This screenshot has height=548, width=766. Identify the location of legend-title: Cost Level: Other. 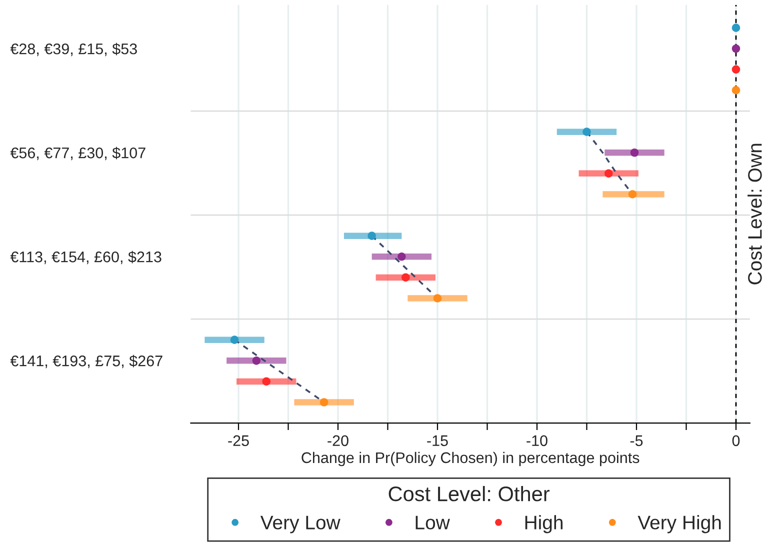
(469, 494).